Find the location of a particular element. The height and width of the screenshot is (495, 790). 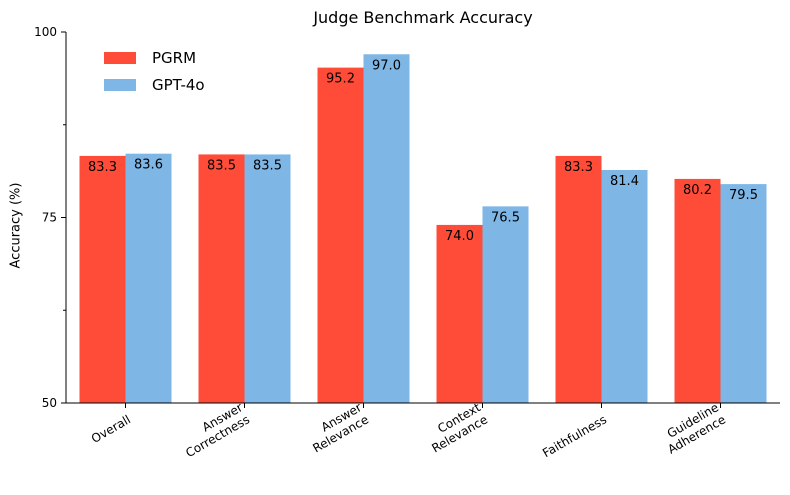

data-label: 79.5 is located at coordinates (743, 195).